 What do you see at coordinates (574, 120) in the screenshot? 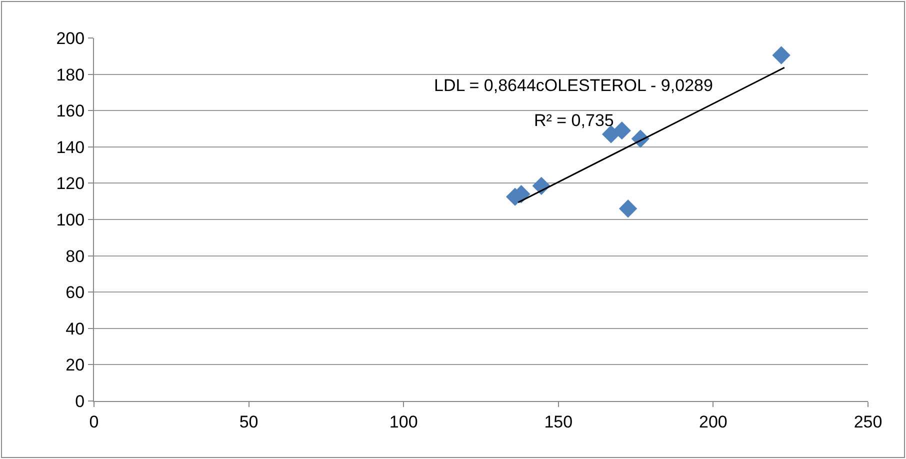
I see `annotation: R² = 0,735` at bounding box center [574, 120].